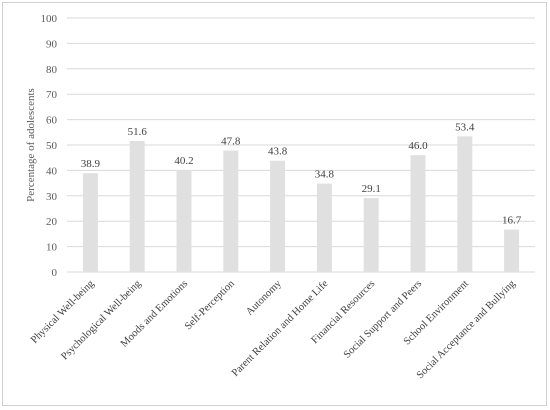 Image resolution: width=550 pixels, height=410 pixels. What do you see at coordinates (465, 127) in the screenshot?
I see `value-label: 53.4` at bounding box center [465, 127].